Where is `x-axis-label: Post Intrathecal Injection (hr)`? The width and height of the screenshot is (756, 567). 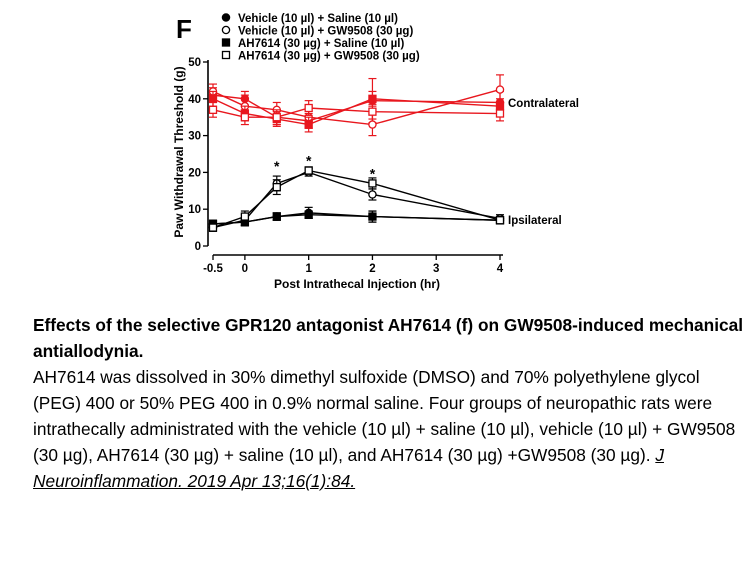 x-axis-label: Post Intrathecal Injection (hr) is located at coordinates (357, 284).